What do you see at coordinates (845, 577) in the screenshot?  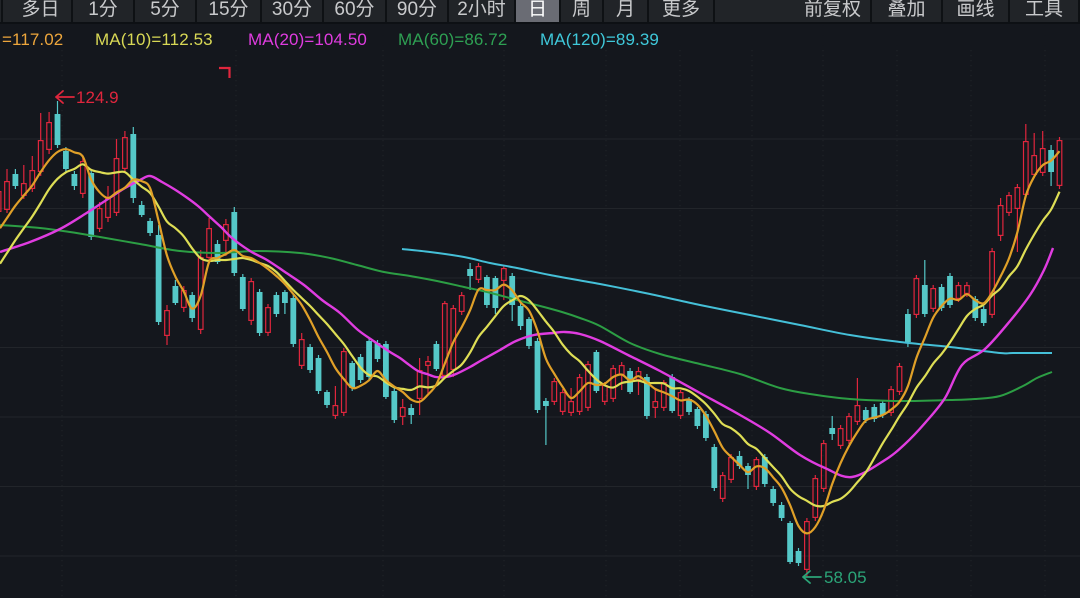 I see `svg-text: 58.05` at bounding box center [845, 577].